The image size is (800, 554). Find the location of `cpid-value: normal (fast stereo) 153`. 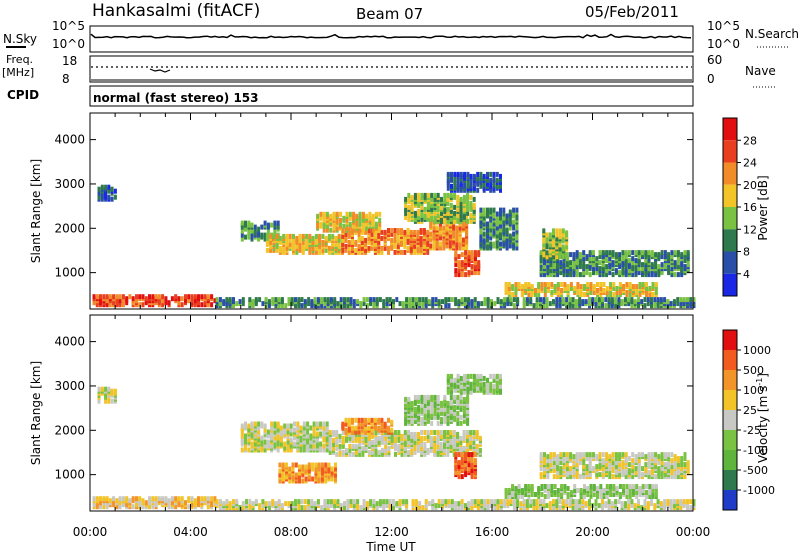

cpid-value: normal (fast stereo) 153 is located at coordinates (176, 98).